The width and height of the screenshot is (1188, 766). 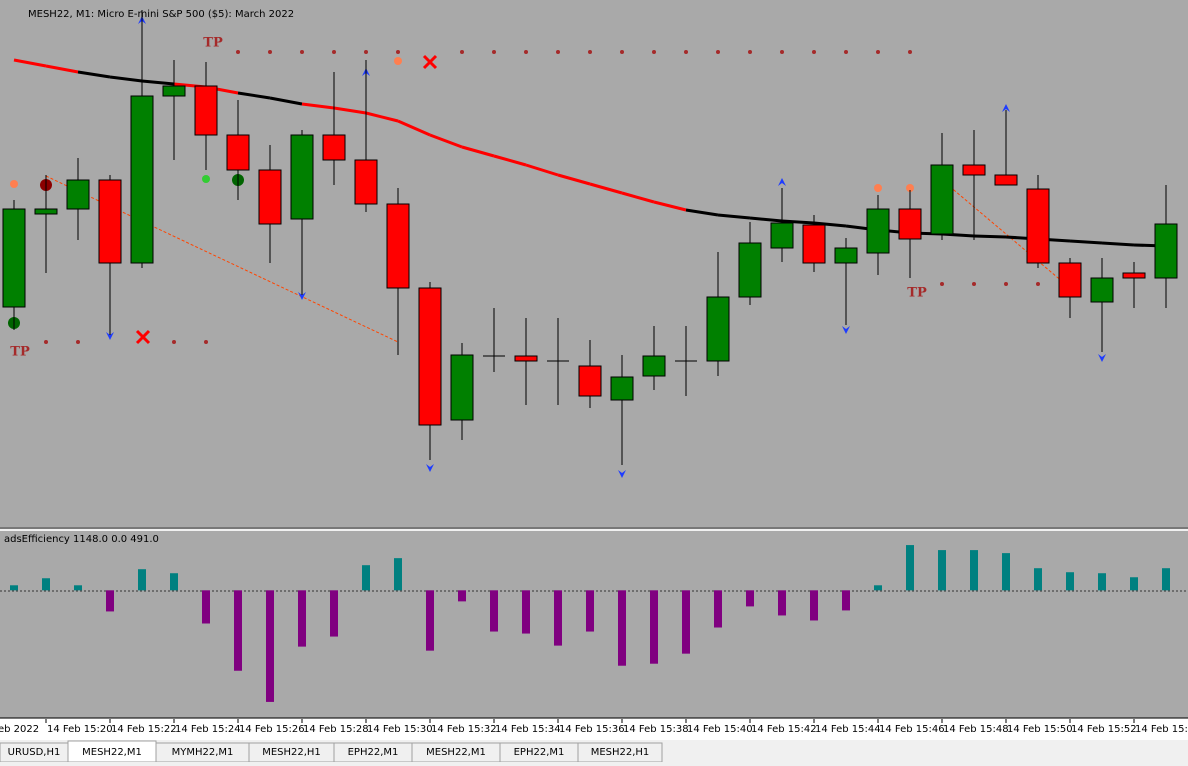 What do you see at coordinates (144, 729) in the screenshot?
I see `time-label: 14 Feb 15:22` at bounding box center [144, 729].